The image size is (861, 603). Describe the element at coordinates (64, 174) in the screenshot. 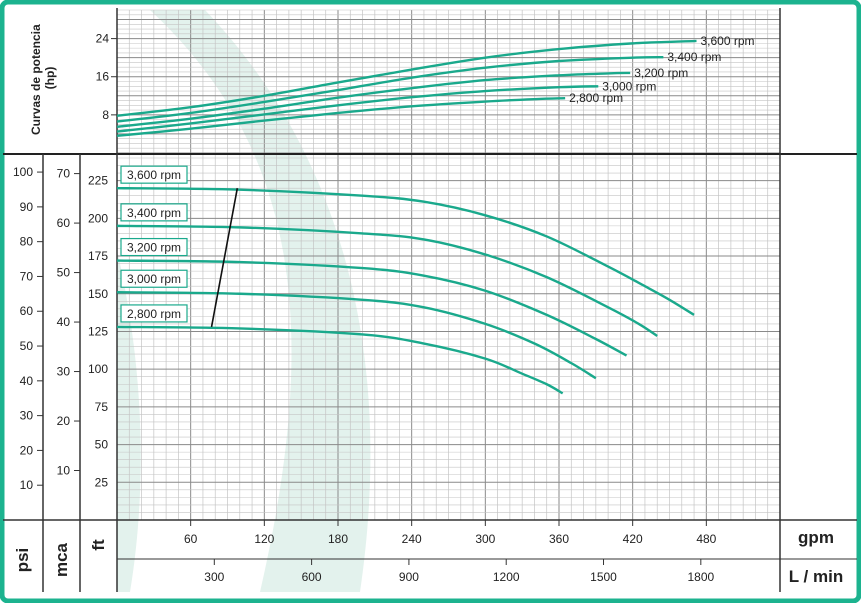

I see `mca-tick: 70` at that location.